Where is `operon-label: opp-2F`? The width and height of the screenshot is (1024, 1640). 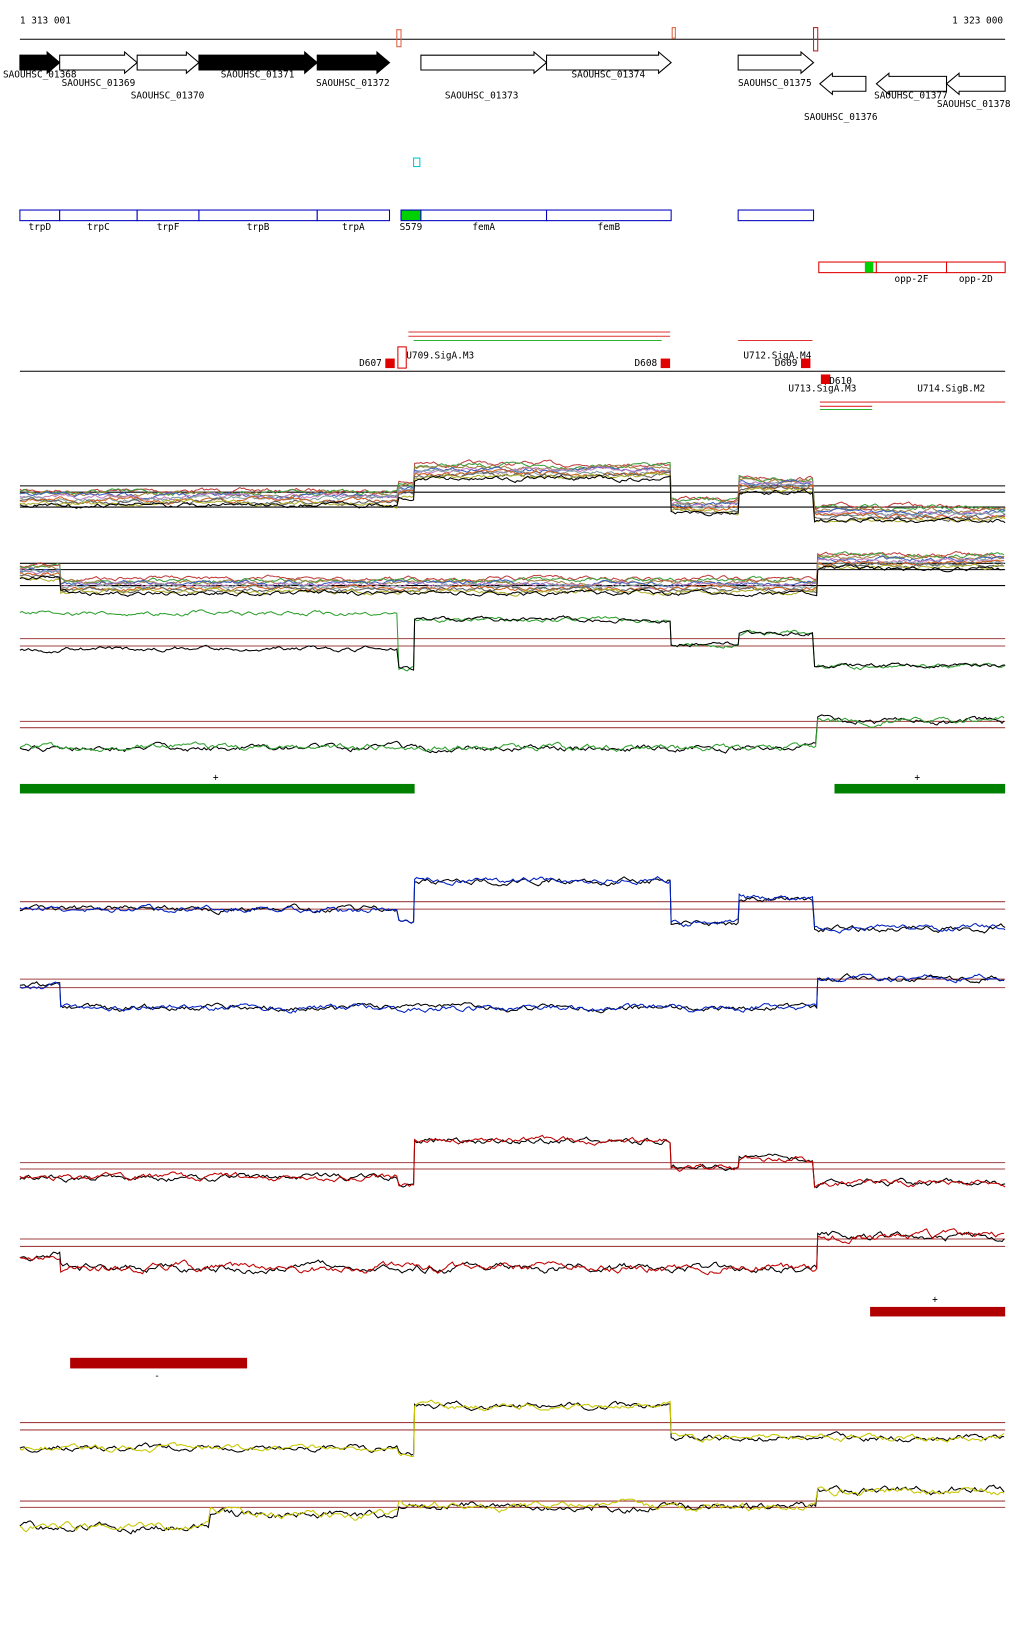 operon-label: opp-2F is located at coordinates (911, 279).